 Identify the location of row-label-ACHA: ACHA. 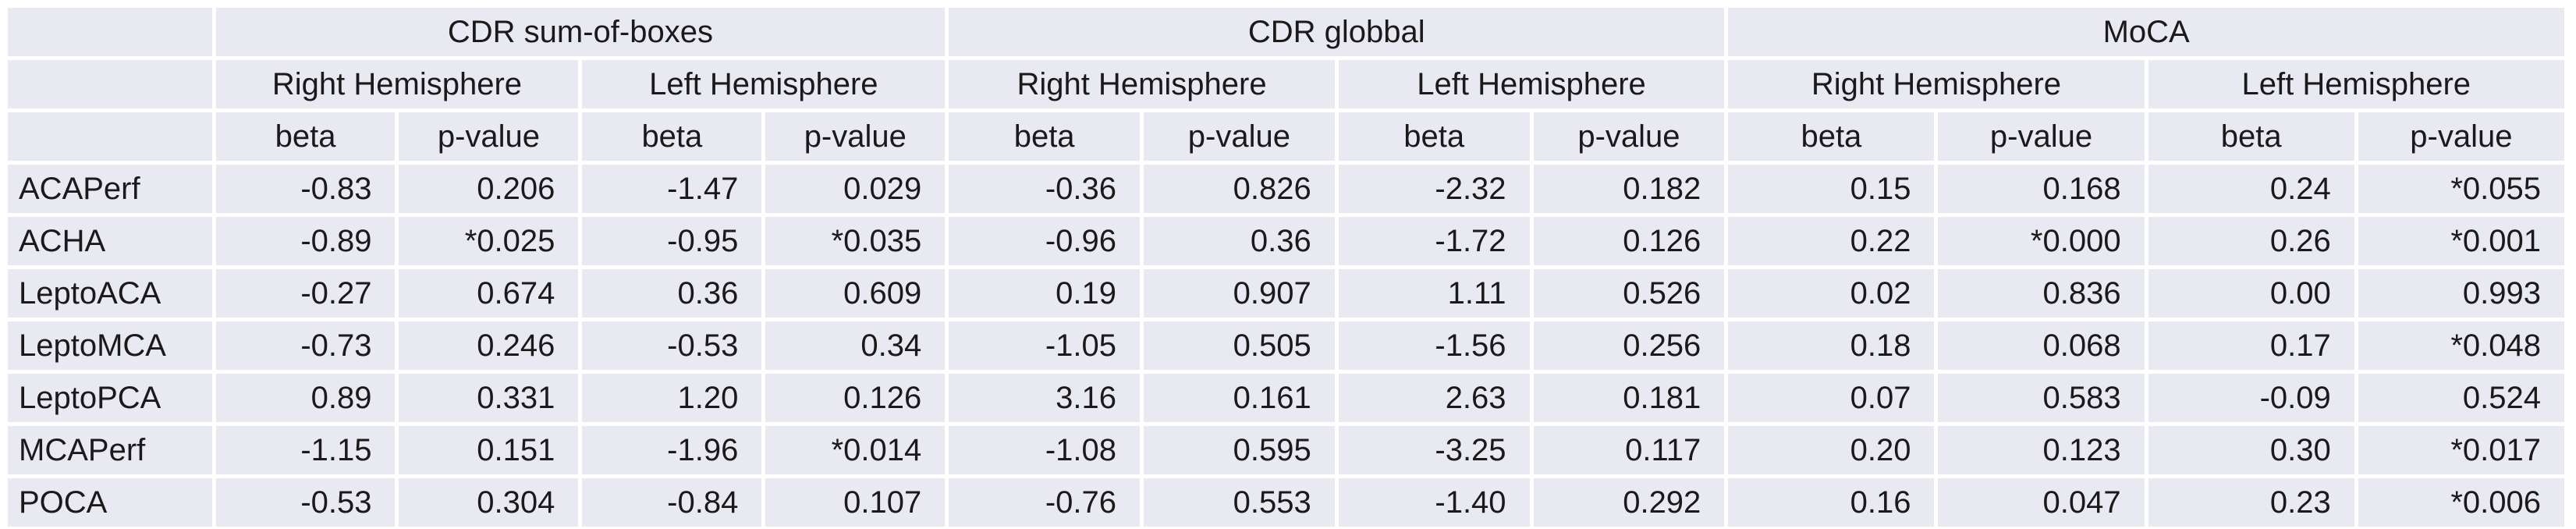
(110, 241).